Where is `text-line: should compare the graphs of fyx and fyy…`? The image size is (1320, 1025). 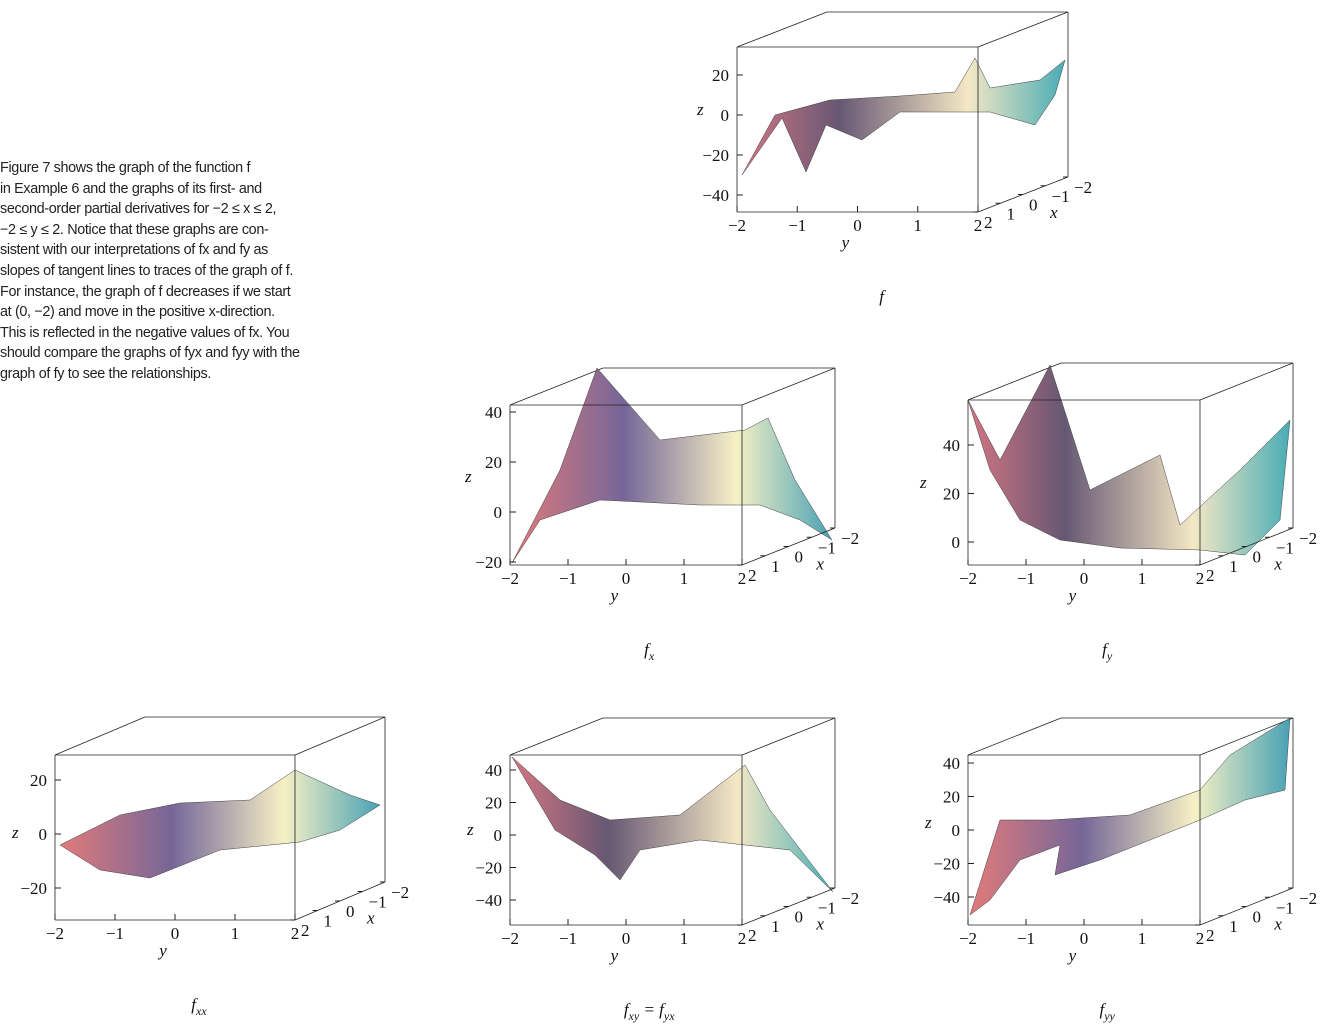
text-line: should compare the graphs of fyx and fyy… is located at coordinates (150, 353).